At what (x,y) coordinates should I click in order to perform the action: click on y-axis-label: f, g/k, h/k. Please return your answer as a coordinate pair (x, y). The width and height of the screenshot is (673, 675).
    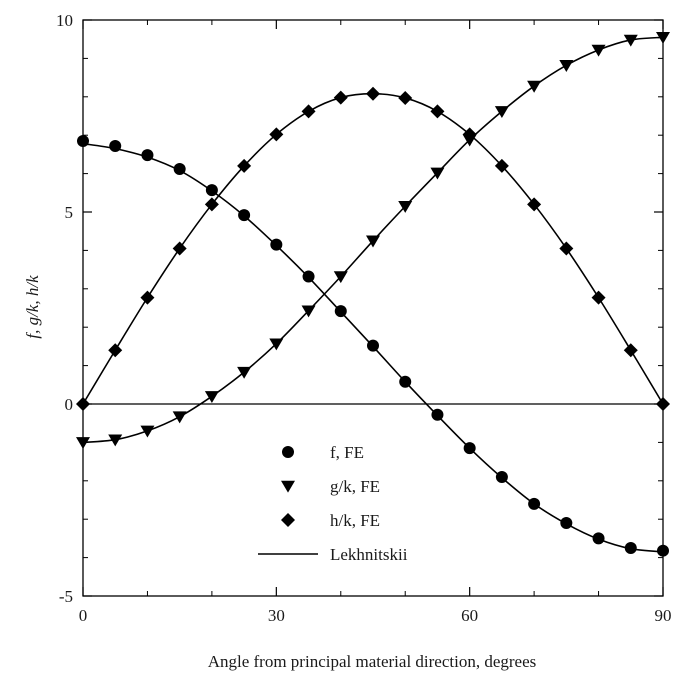
    Looking at the image, I should click on (32, 307).